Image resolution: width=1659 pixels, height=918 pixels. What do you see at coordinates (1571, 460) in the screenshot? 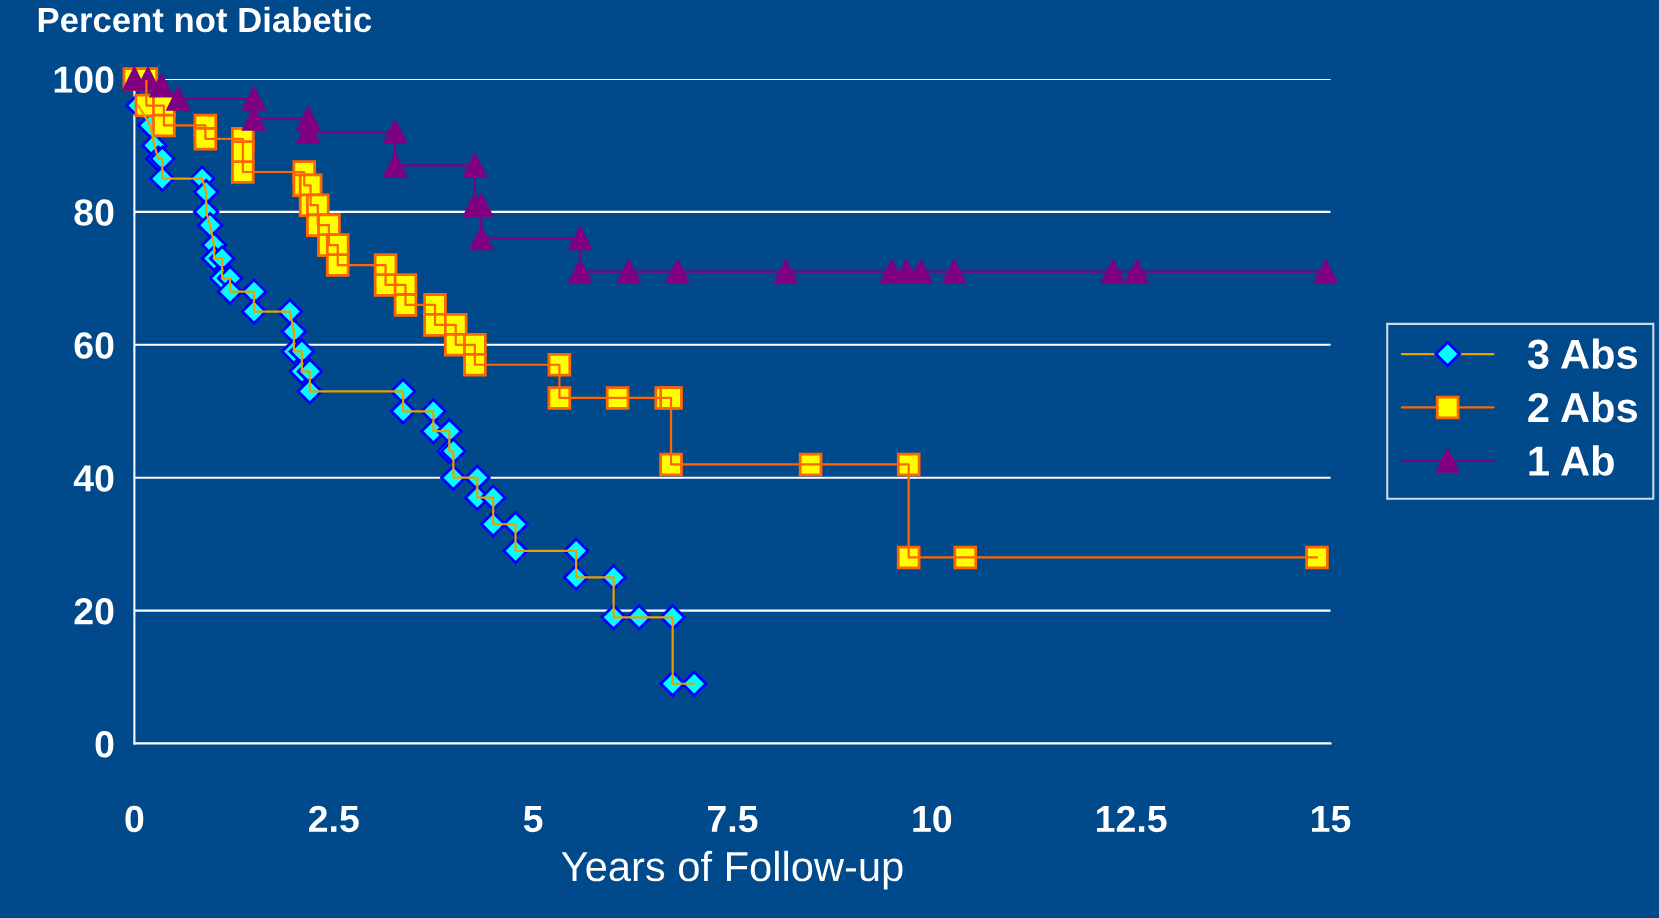
I see `legend-label: 1 Ab` at bounding box center [1571, 460].